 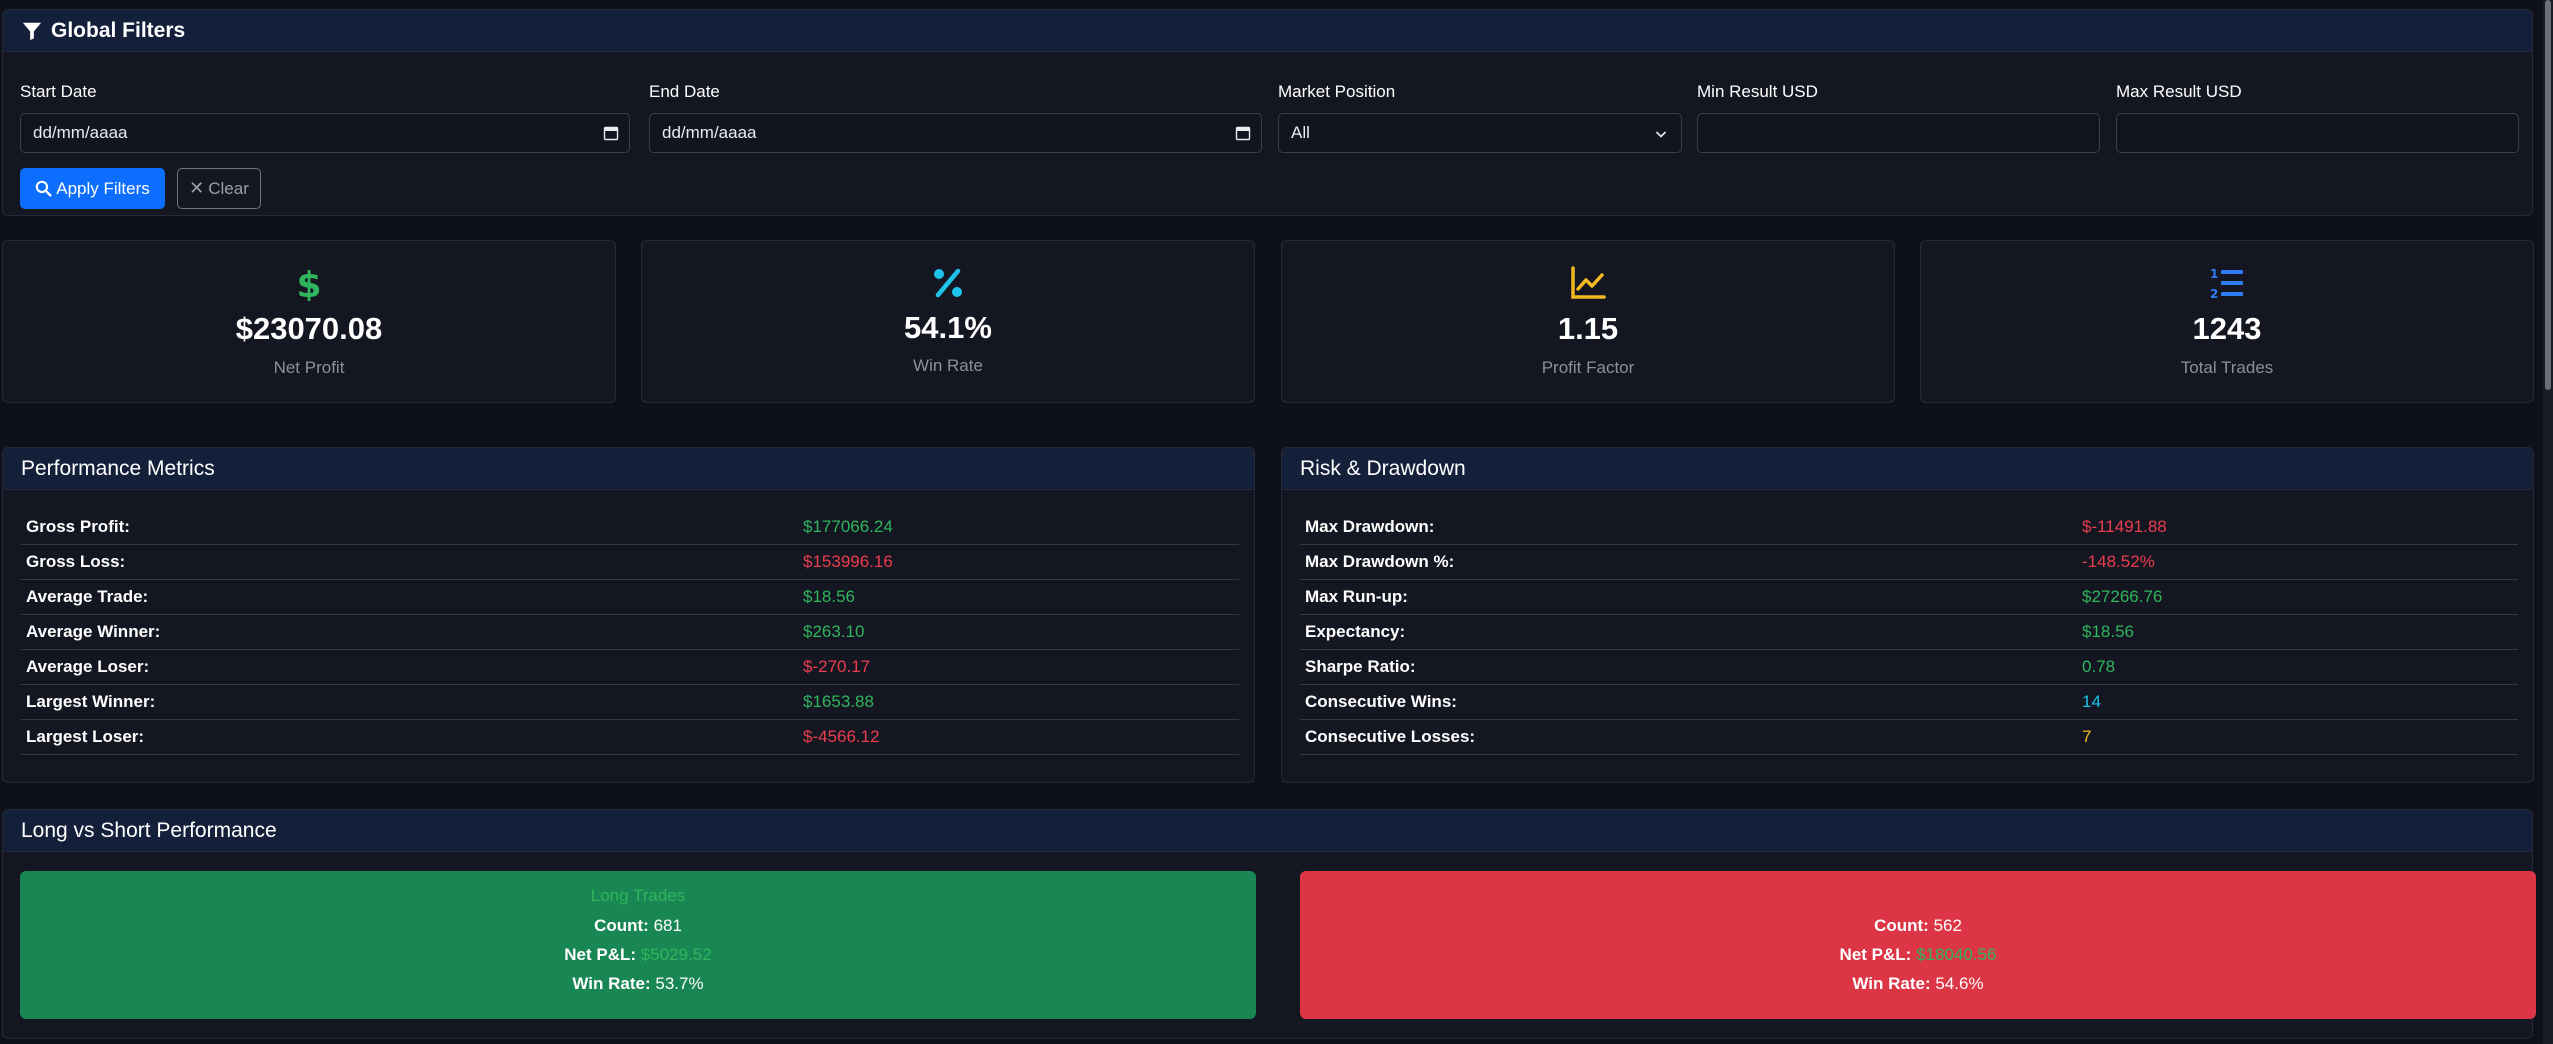 I want to click on short-pnl-line: Net P&L: $18040.56, so click(x=1918, y=955).